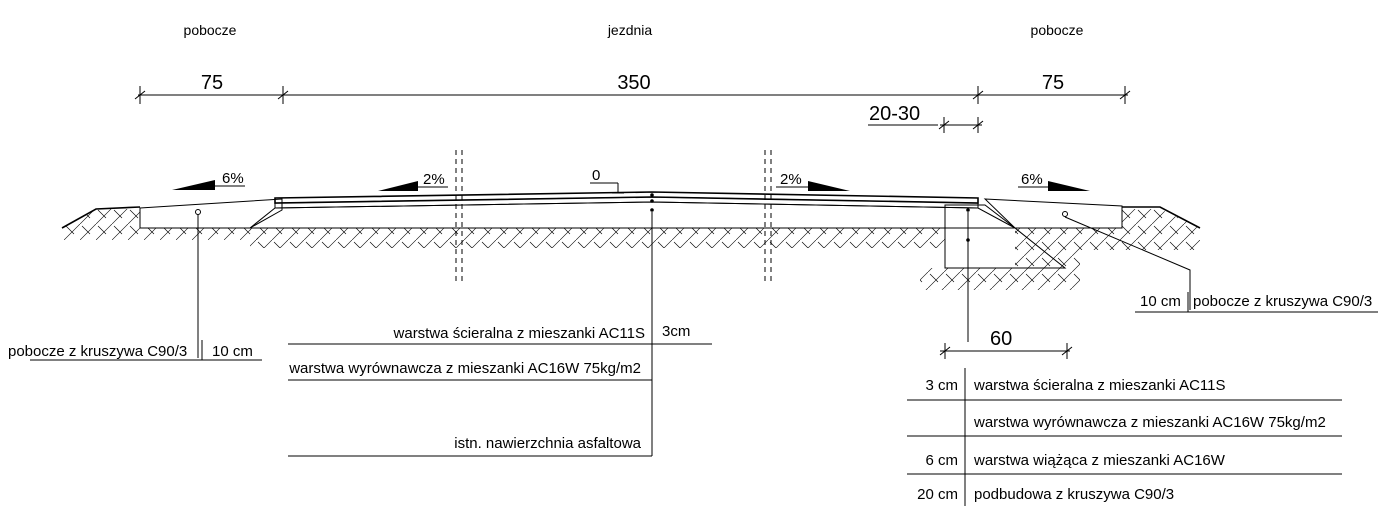 This screenshot has height=506, width=1382. I want to click on zone-label-left: pobocze, so click(210, 30).